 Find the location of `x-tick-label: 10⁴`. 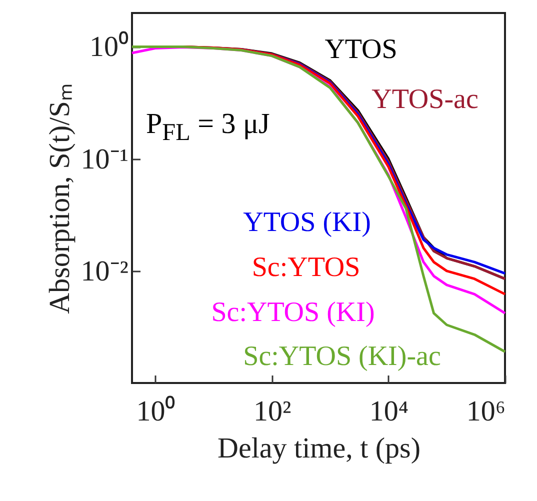

x-tick-label: 10⁴ is located at coordinates (388, 412).